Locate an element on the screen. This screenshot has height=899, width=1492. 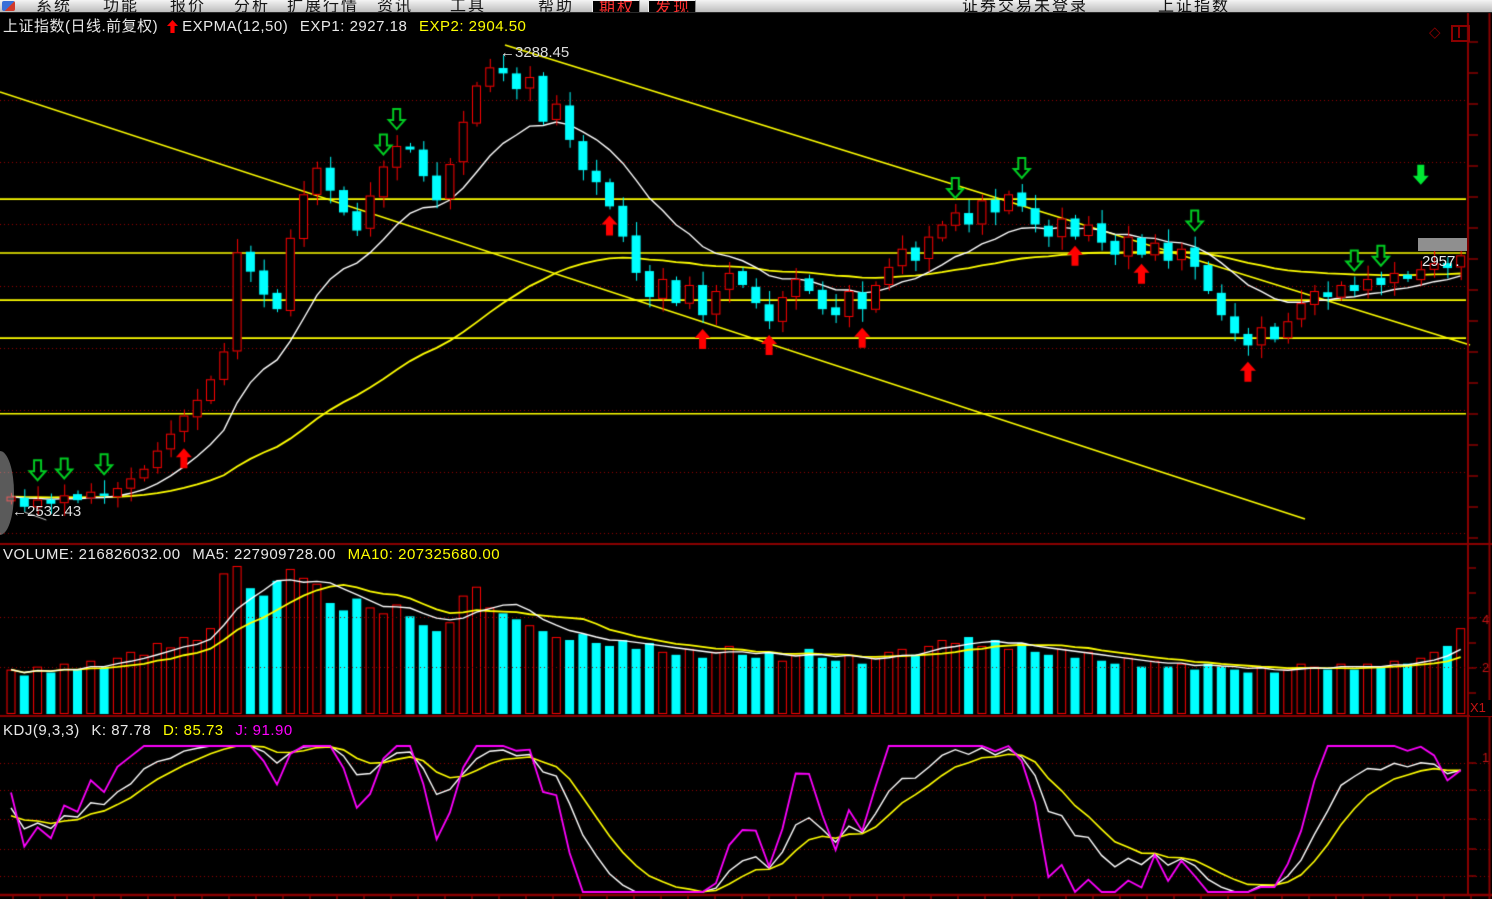
exp2-value: EXP2: 2904.50 is located at coordinates (472, 26).